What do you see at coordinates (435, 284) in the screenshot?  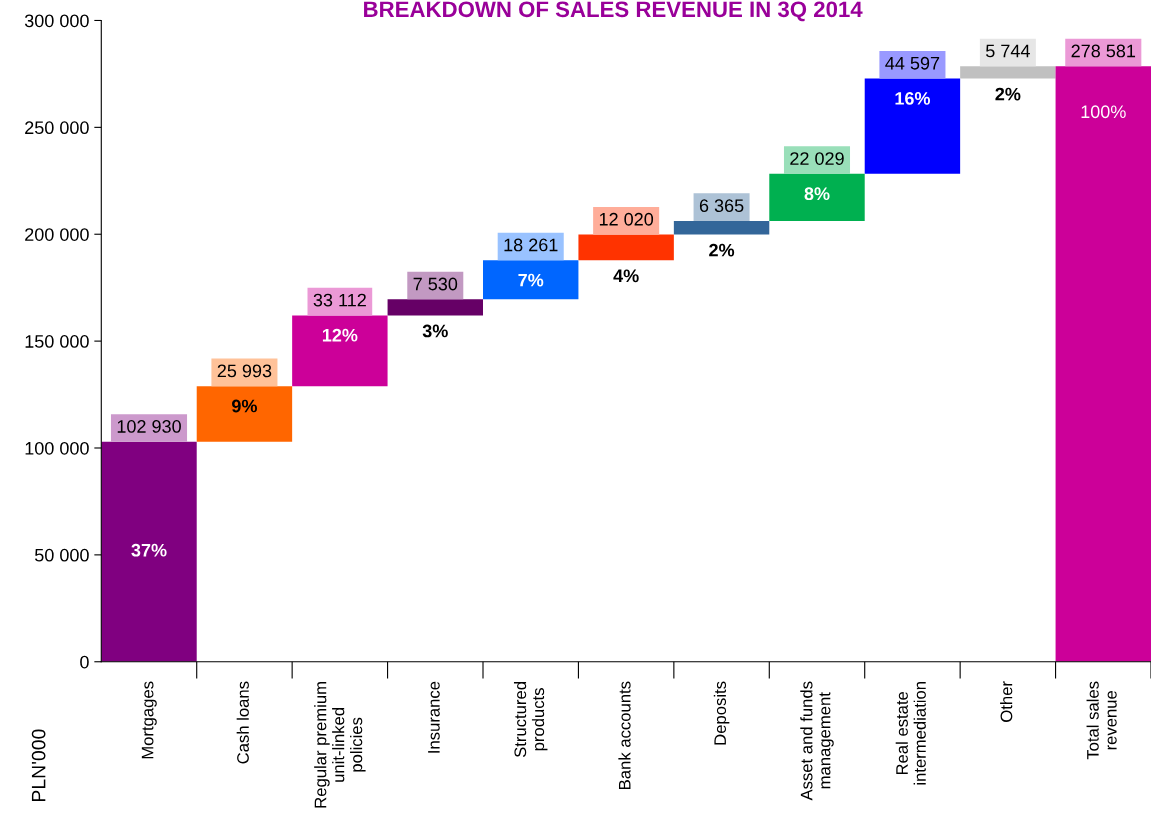 I see `data-label: 7 530` at bounding box center [435, 284].